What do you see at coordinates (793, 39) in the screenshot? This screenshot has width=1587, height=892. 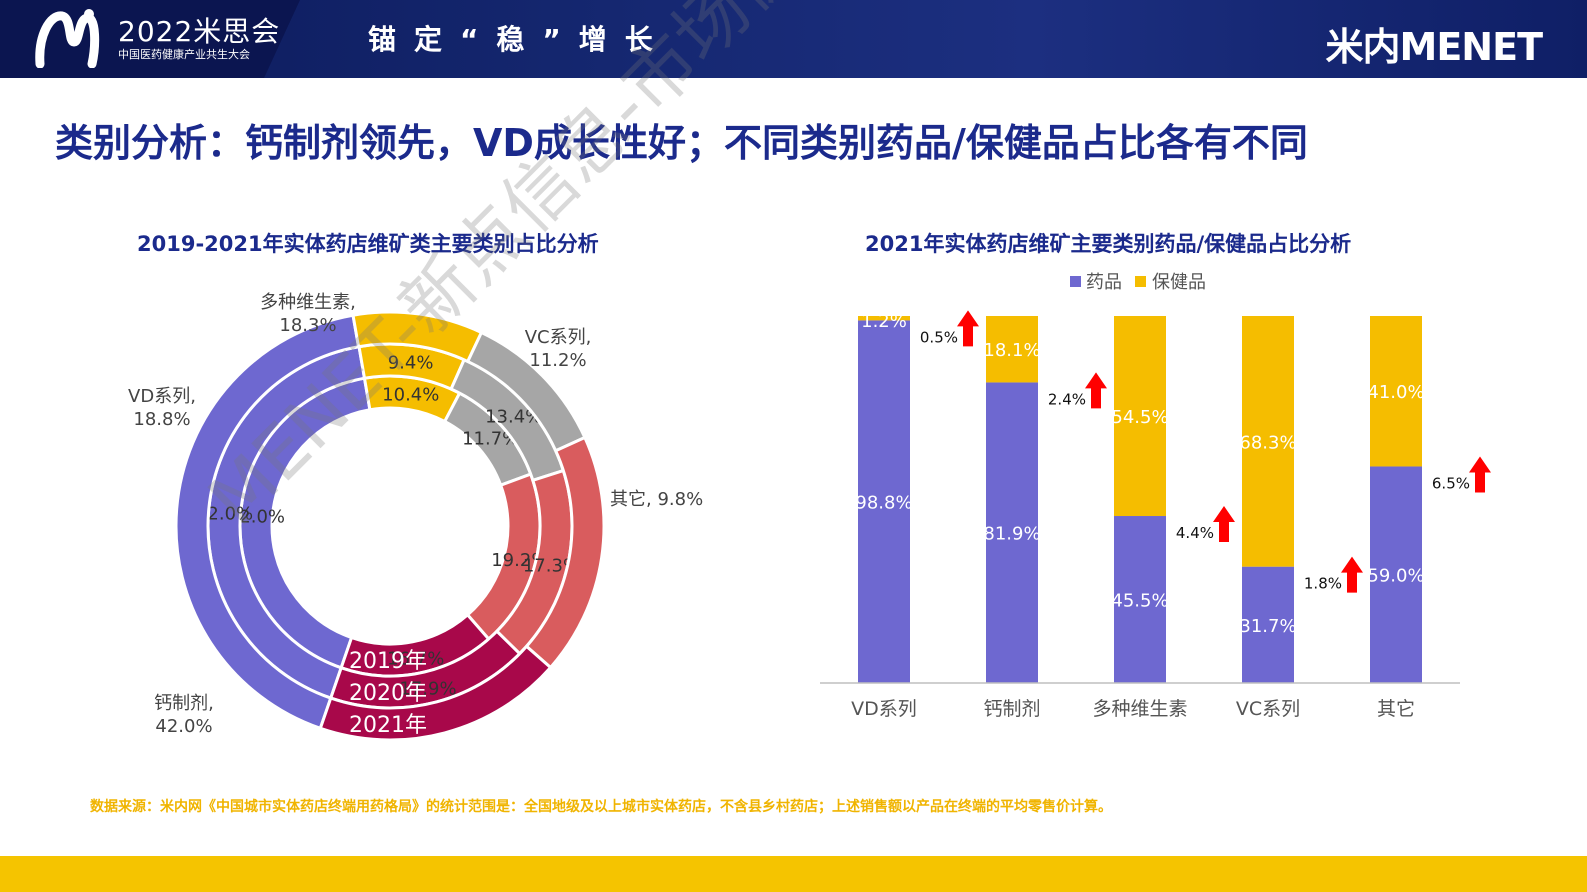 I see `header-bar: 2022米思会 中国医药健康产业共生大会 锚定“稳”增长 米内MENET` at bounding box center [793, 39].